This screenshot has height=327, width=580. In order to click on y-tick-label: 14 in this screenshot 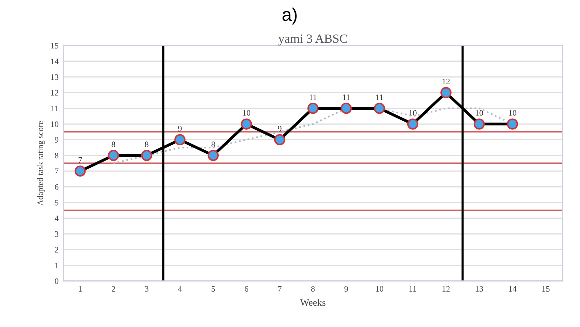, I will do `click(55, 61)`.